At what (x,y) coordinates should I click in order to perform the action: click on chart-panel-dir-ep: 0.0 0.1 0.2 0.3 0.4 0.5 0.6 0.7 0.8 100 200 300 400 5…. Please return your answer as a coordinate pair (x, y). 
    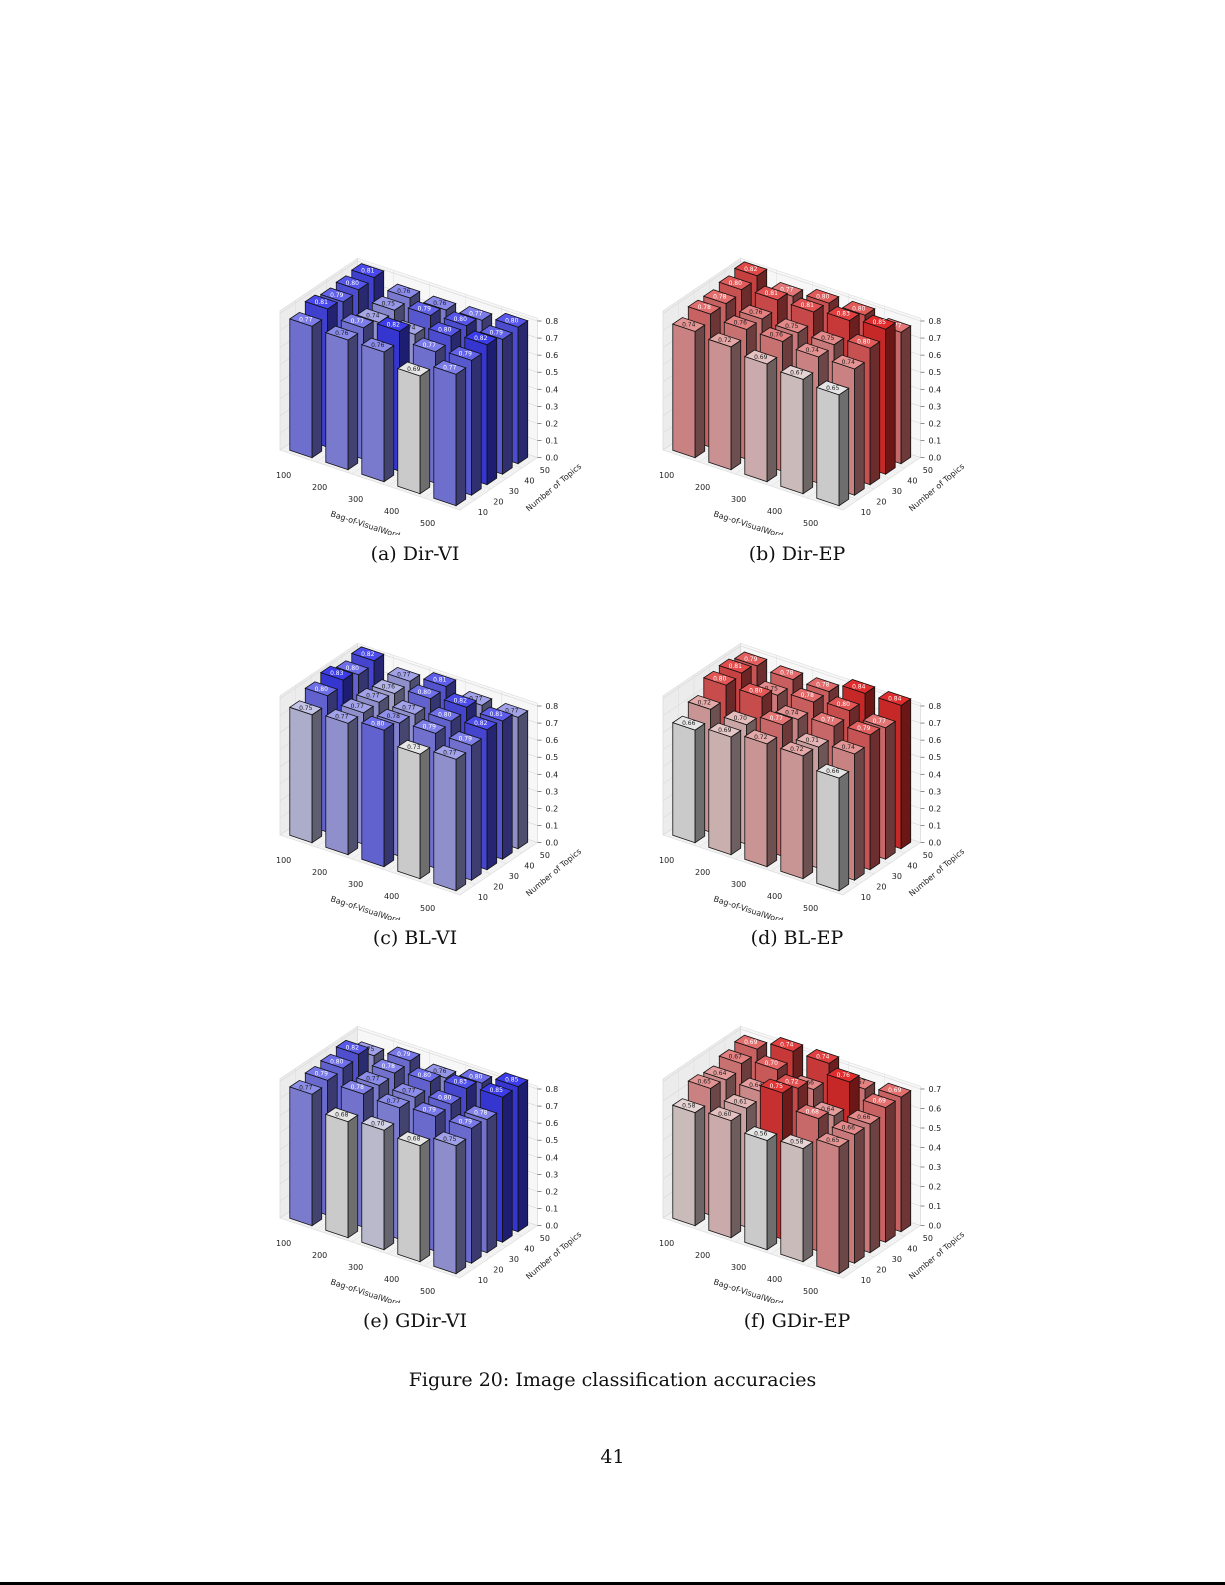
    Looking at the image, I should click on (805, 370).